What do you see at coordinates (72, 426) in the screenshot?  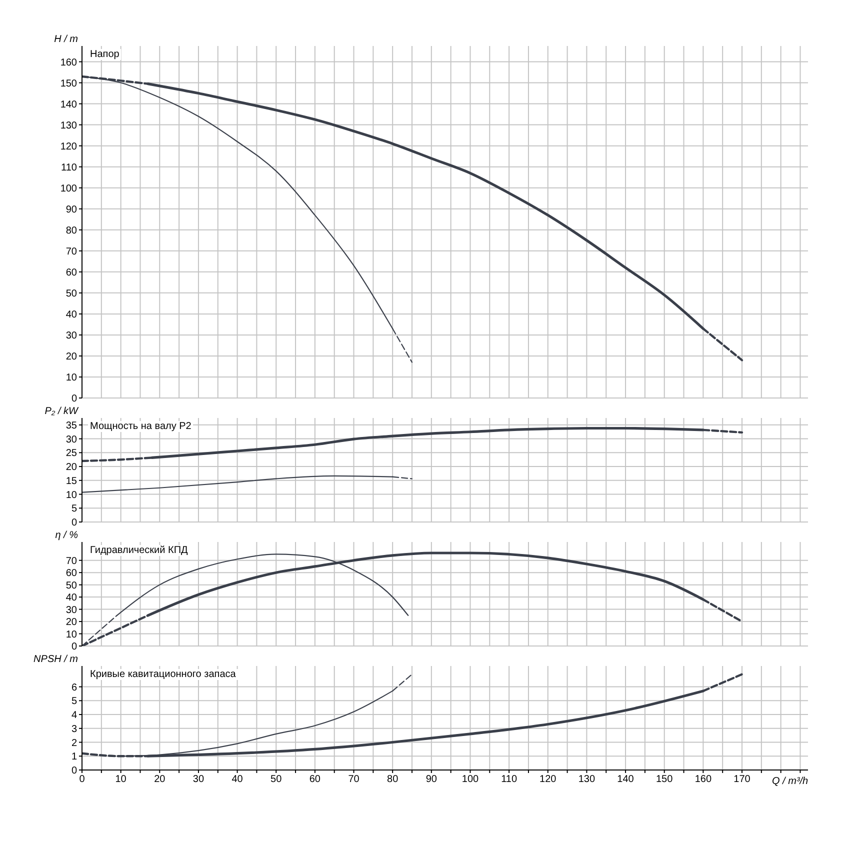 I see `y-tick-label: 35` at bounding box center [72, 426].